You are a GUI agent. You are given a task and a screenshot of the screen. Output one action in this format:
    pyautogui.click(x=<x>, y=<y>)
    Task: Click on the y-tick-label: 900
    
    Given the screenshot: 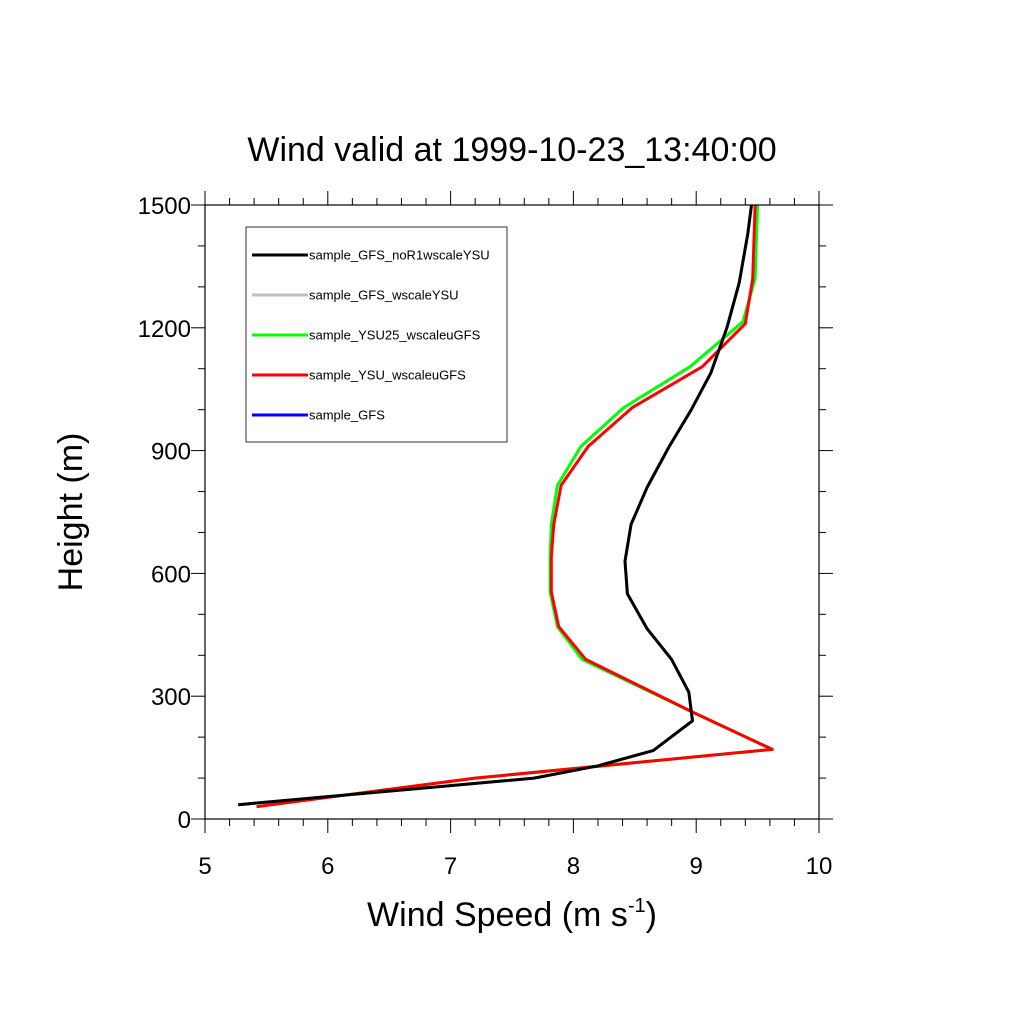 What is the action you would take?
    pyautogui.click(x=171, y=452)
    